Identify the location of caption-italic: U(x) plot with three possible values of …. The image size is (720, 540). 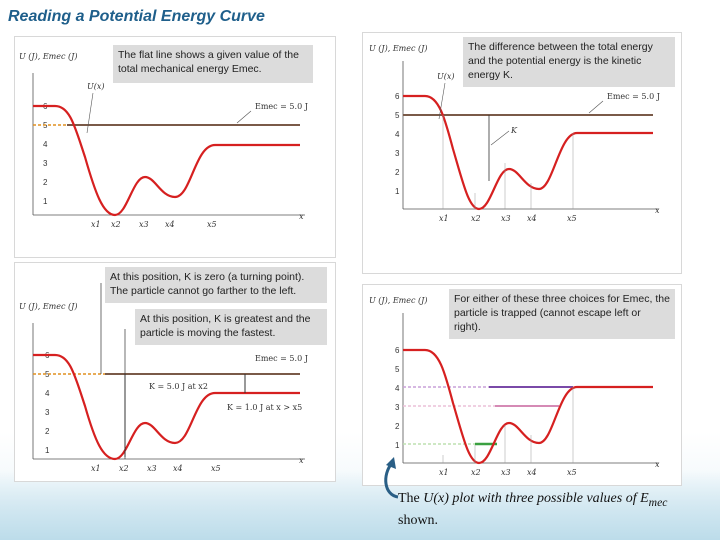
(536, 498).